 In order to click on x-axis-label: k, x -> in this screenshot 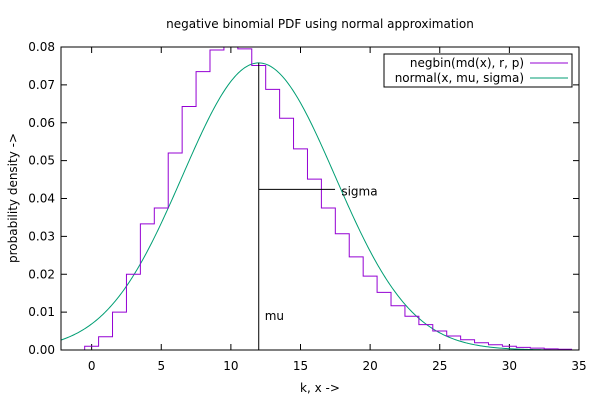, I will do `click(320, 388)`.